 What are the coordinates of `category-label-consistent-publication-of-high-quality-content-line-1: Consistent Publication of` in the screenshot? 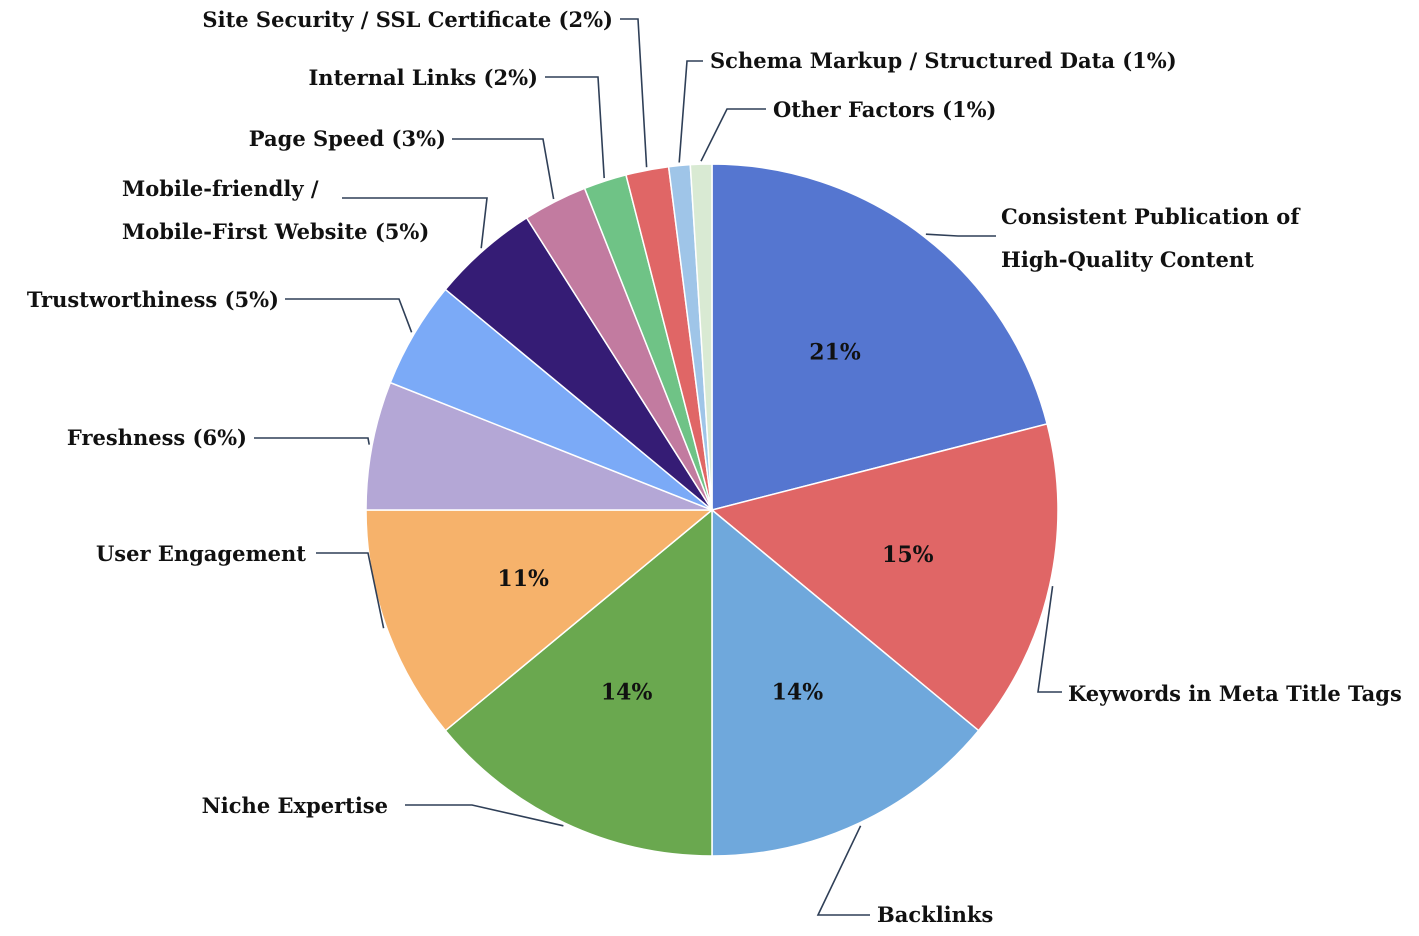 It's located at (1151, 216).